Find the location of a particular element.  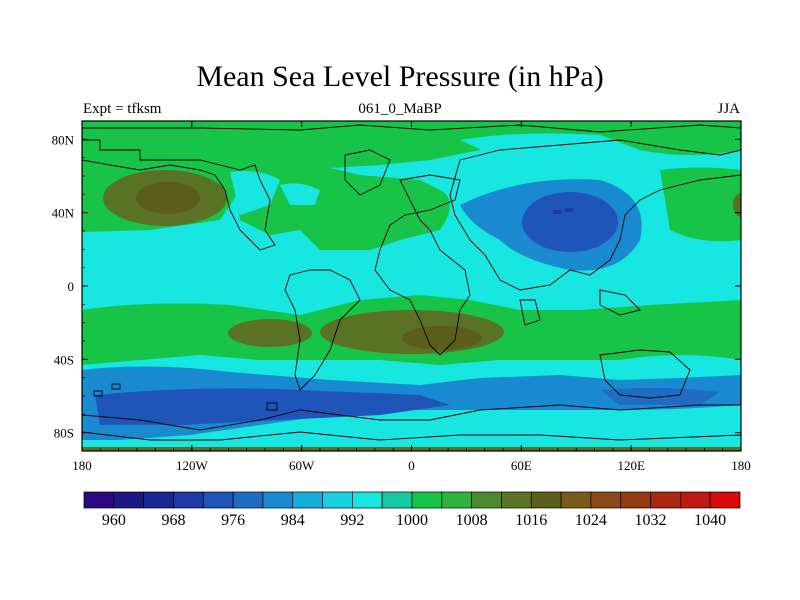

field-cyan-indian is located at coordinates (530, 294).